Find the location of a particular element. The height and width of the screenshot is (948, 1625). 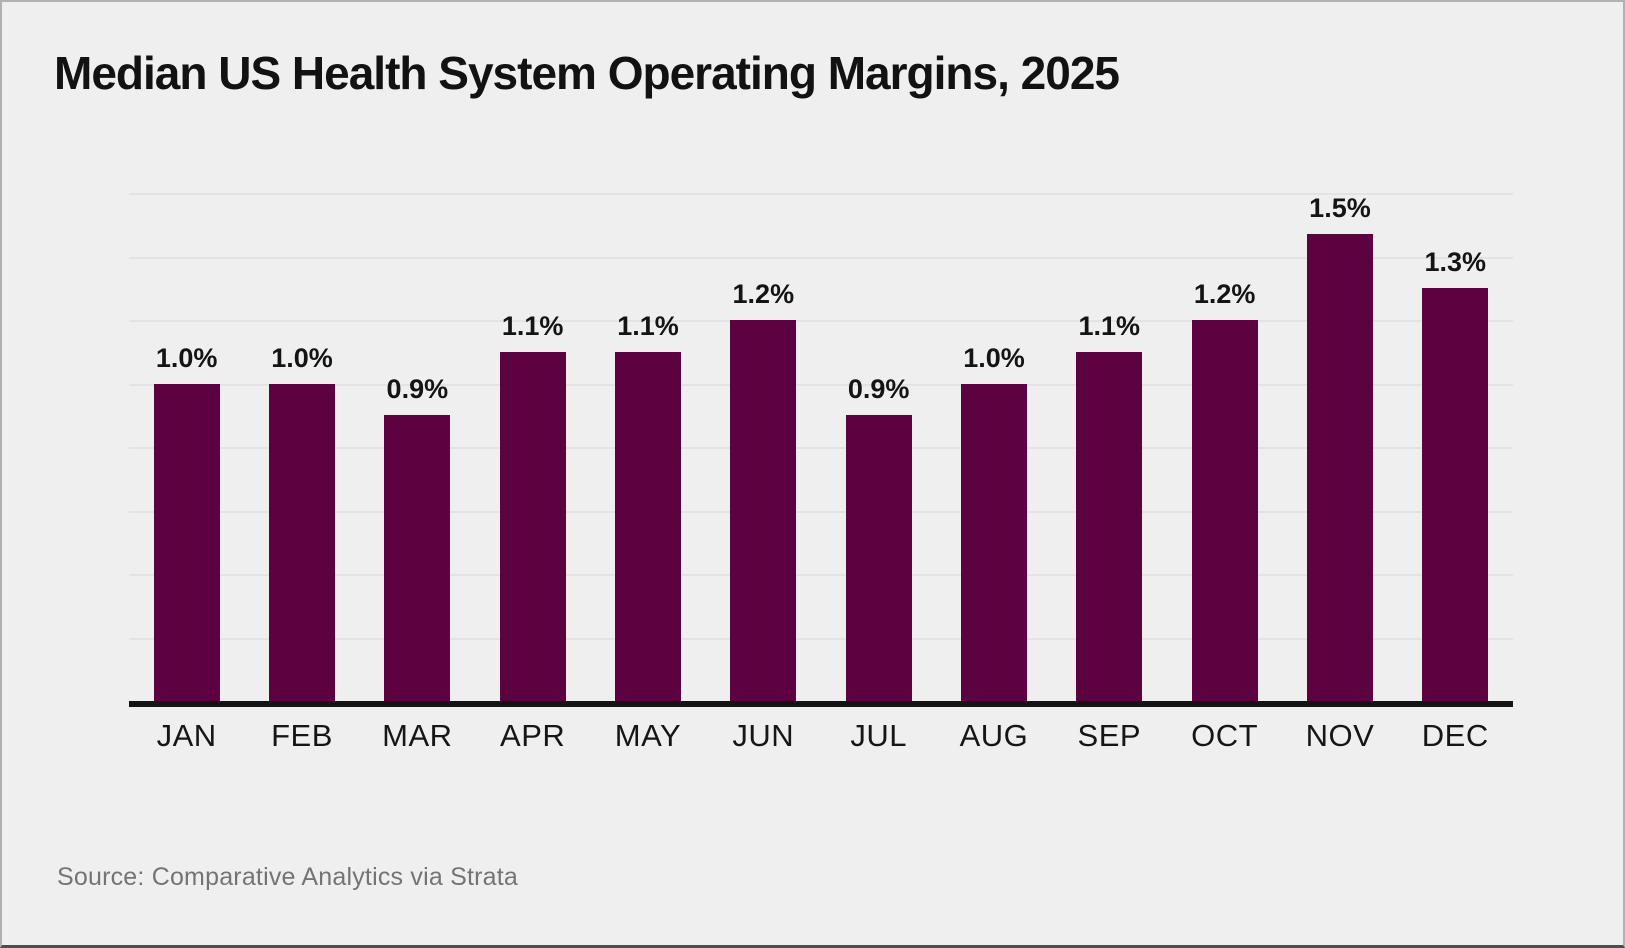

bar-slot-dec: 1.3% is located at coordinates (1455, 447).